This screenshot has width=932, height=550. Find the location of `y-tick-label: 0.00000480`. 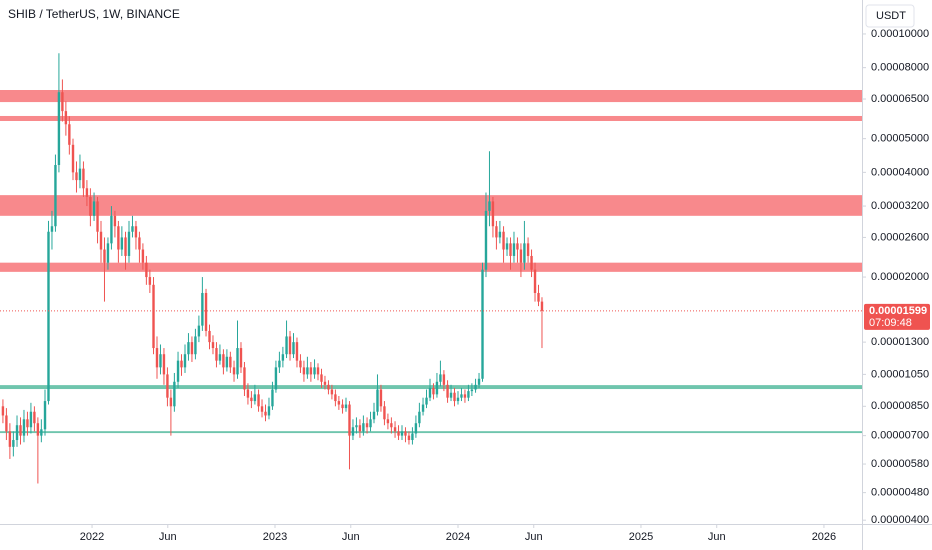

y-tick-label: 0.00000480 is located at coordinates (900, 493).